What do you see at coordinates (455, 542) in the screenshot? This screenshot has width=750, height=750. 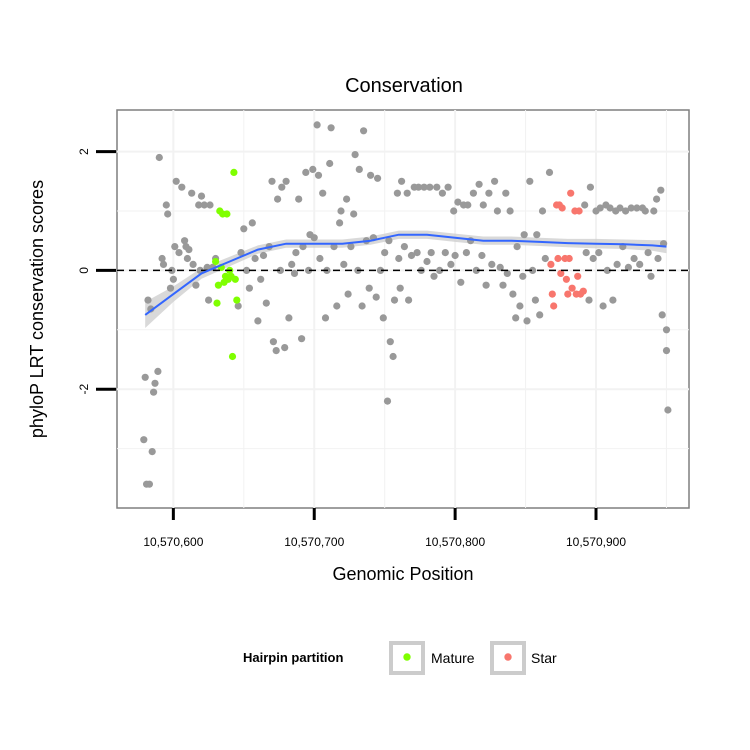 I see `x-tick-label: 10,570,800` at bounding box center [455, 542].